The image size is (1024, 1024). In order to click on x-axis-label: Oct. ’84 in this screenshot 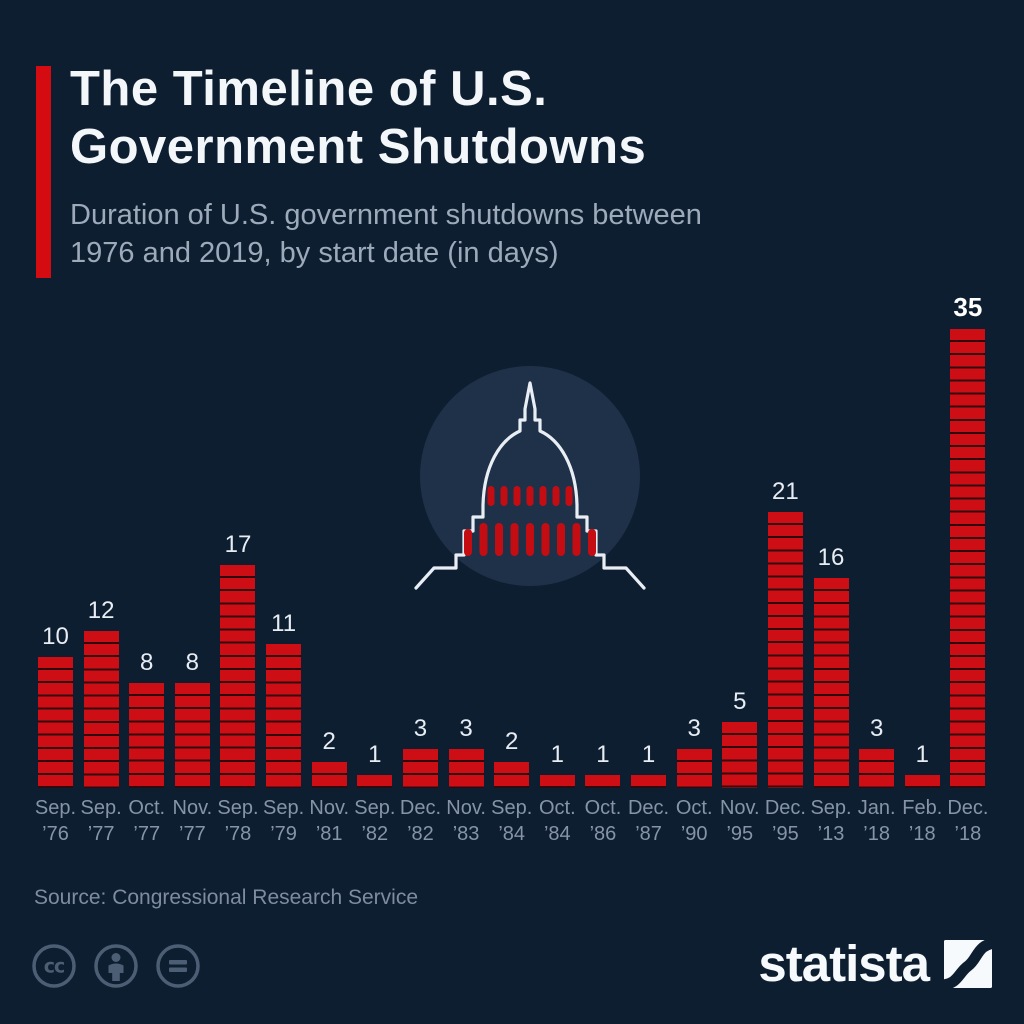, I will do `click(557, 821)`.